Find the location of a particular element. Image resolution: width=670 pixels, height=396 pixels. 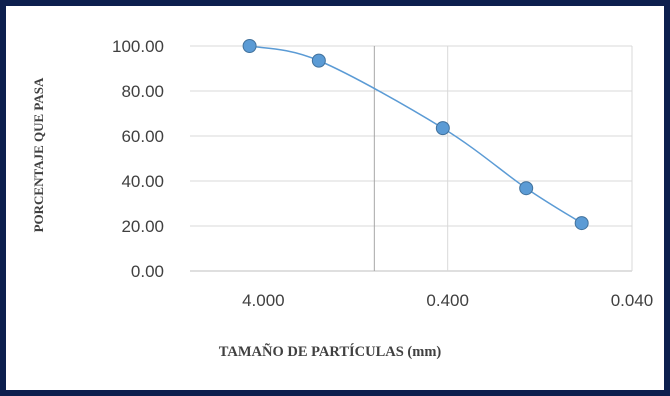

y-tick-label: 20.00 is located at coordinates (142, 226).